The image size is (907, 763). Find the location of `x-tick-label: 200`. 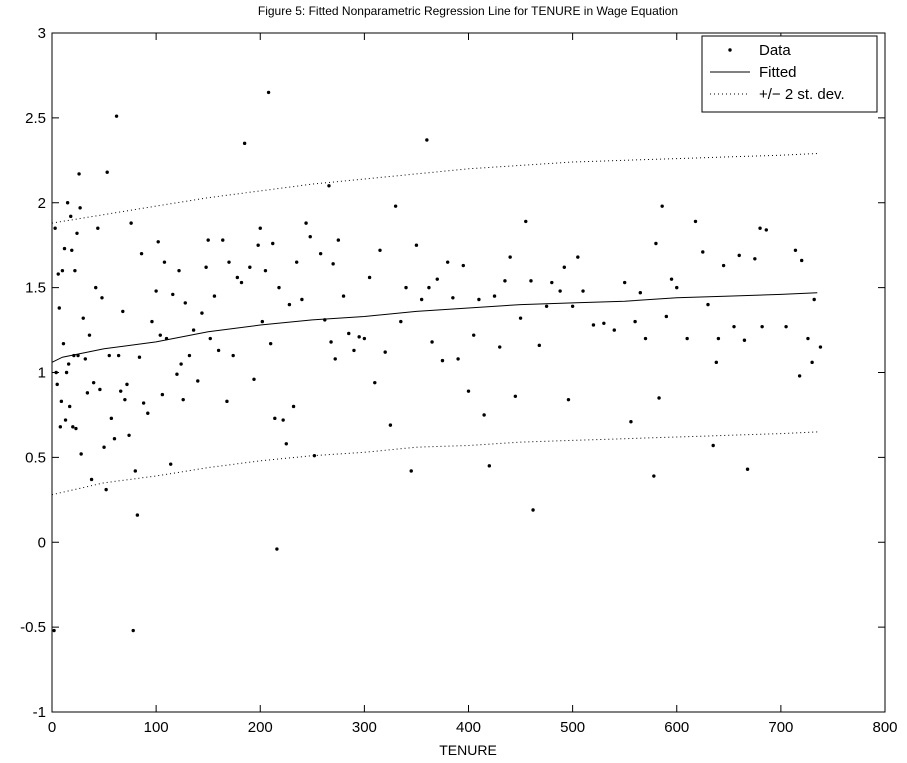

x-tick-label: 200 is located at coordinates (260, 727).